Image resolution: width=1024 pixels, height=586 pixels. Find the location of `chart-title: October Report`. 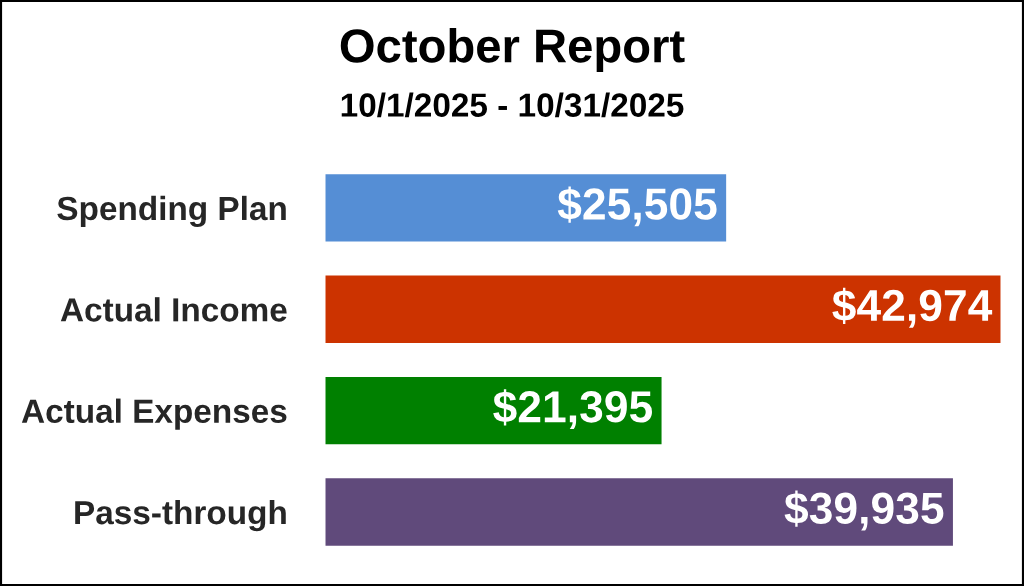

chart-title: October Report is located at coordinates (512, 50).